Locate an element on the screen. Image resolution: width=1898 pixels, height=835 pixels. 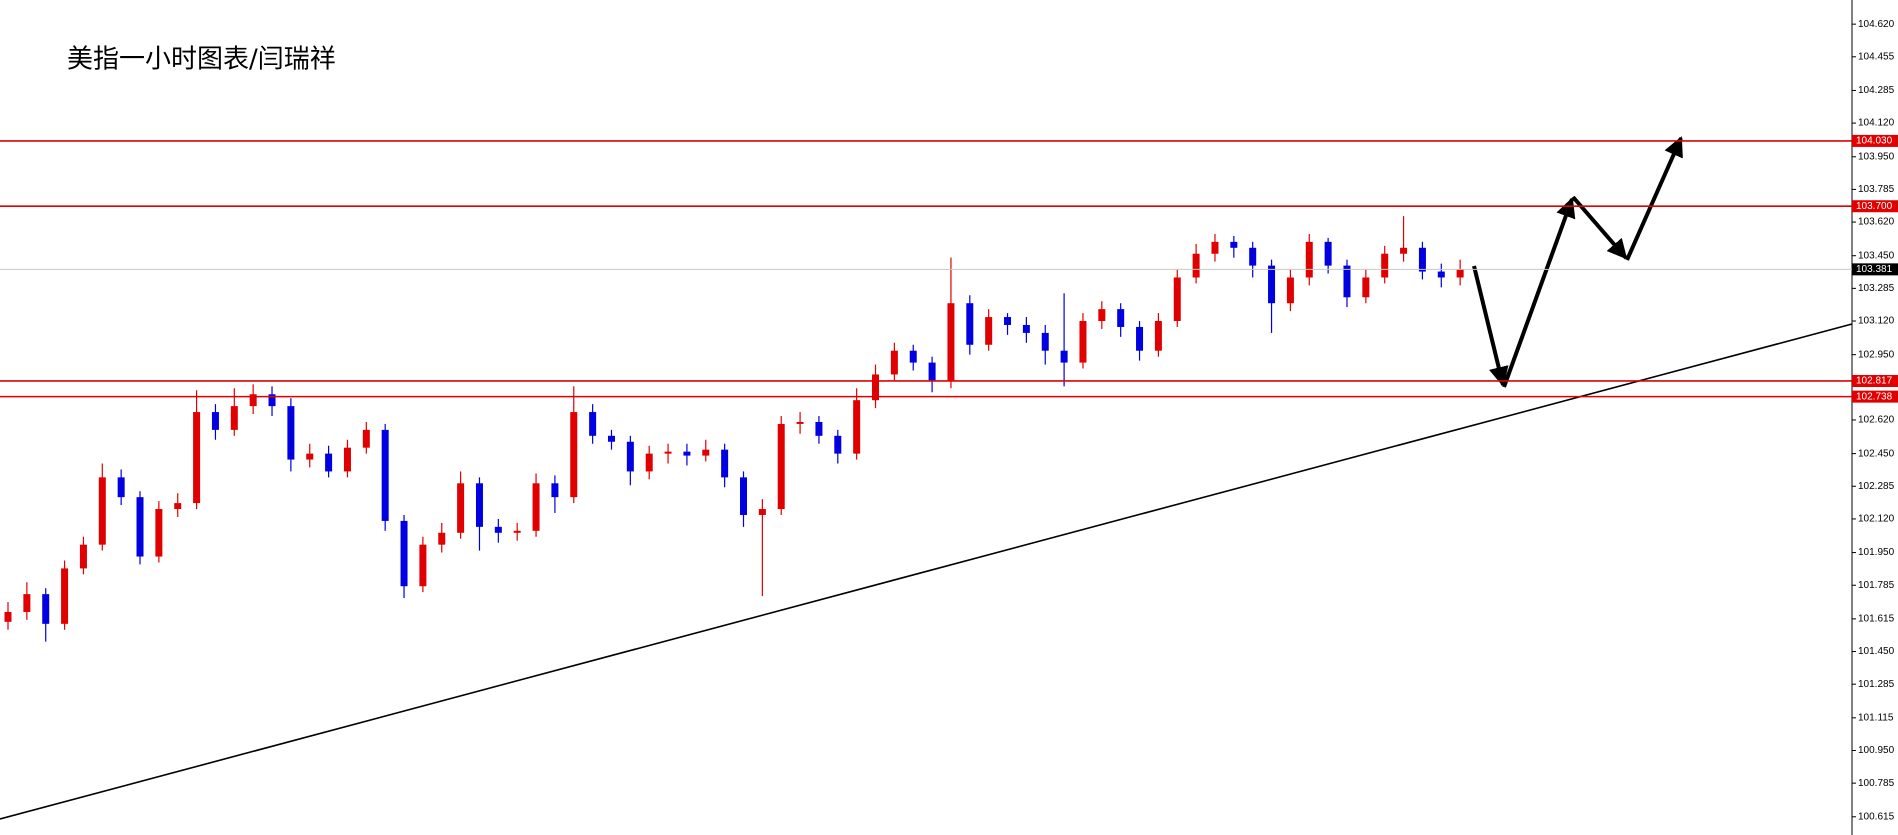
price-label: 103.700 is located at coordinates (1874, 206).